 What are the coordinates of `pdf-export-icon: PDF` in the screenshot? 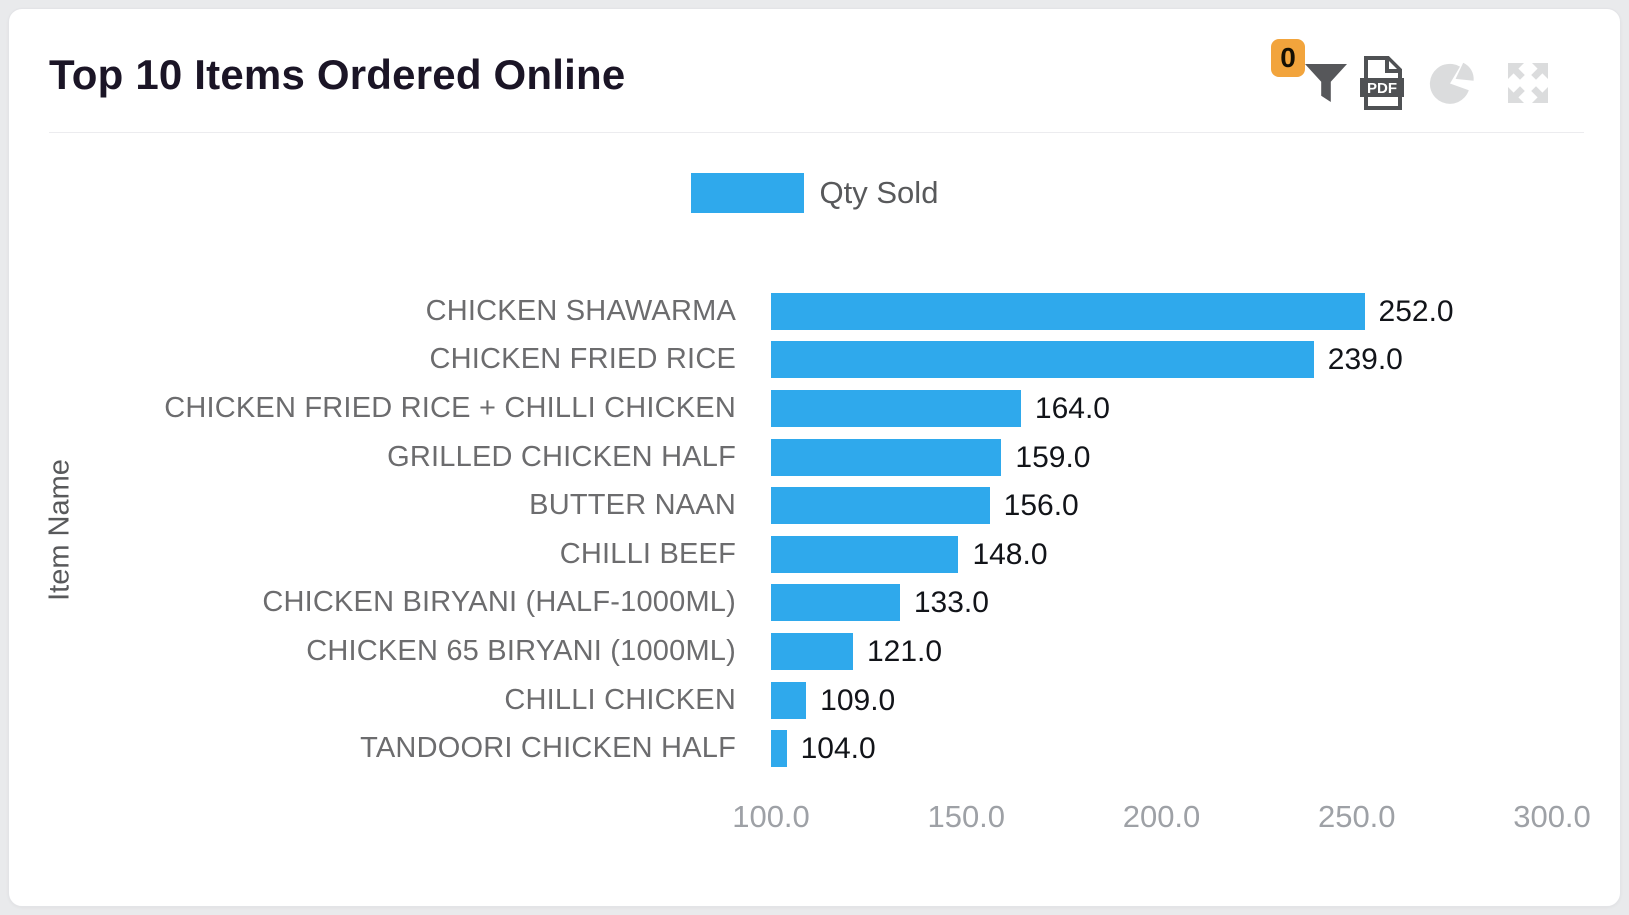 It's located at (1382, 83).